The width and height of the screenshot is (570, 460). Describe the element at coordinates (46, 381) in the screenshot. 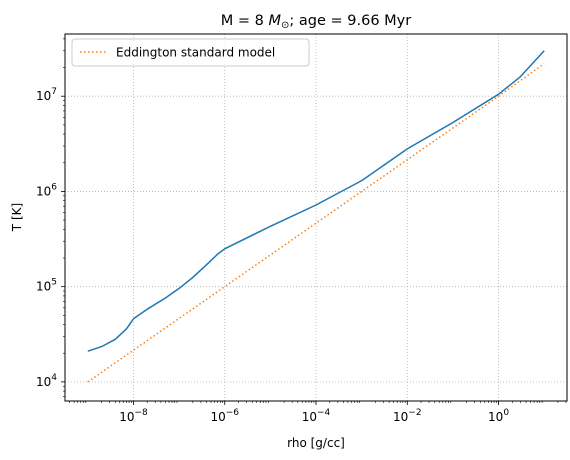

I see `y-tick-label: 10⁴` at that location.